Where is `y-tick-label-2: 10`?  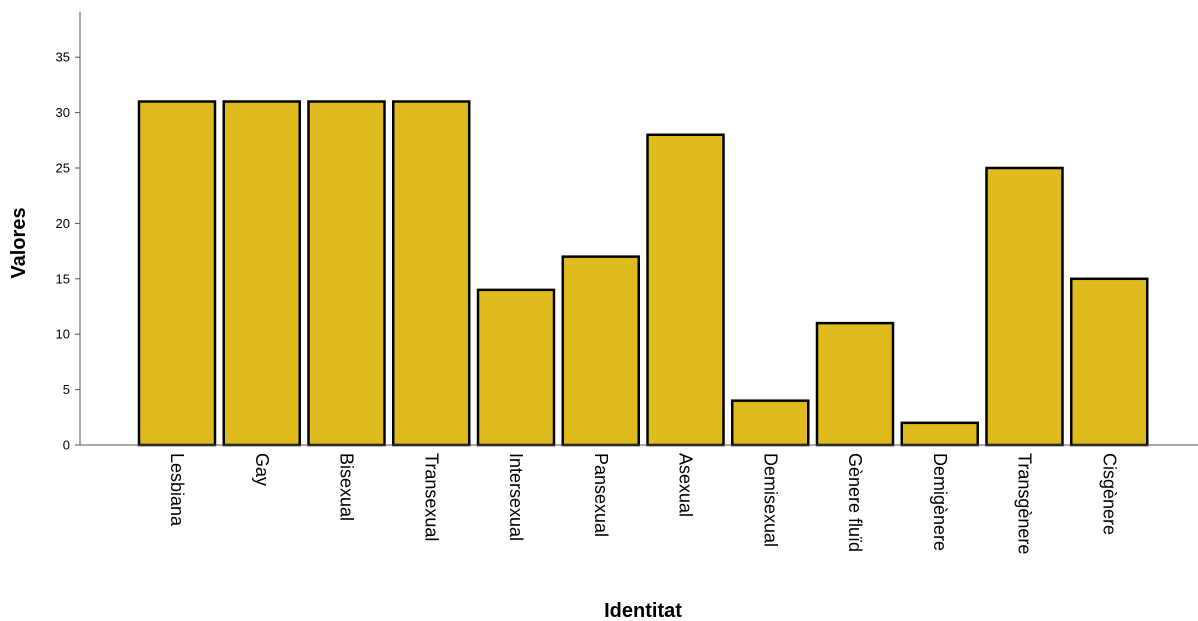 y-tick-label-2: 10 is located at coordinates (63, 334).